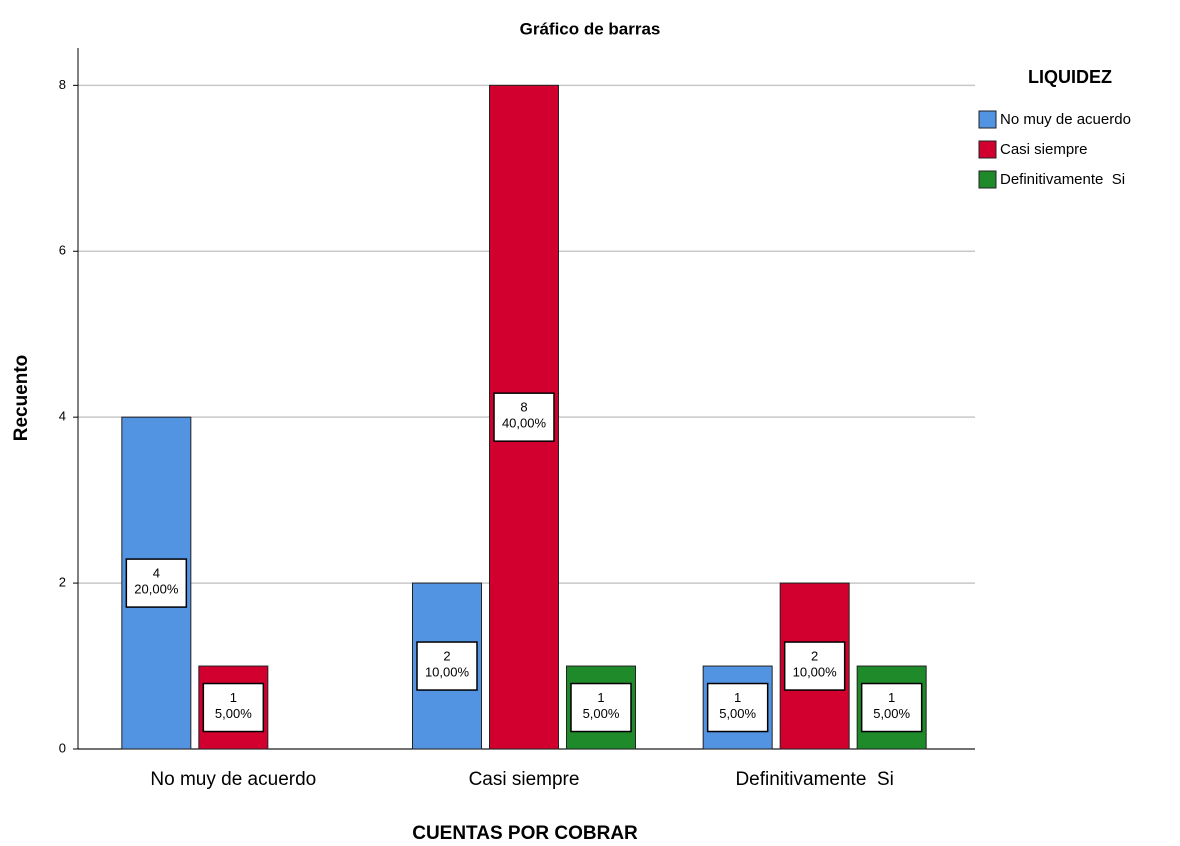 The height and width of the screenshot is (846, 1180). What do you see at coordinates (62, 582) in the screenshot?
I see `y-tick-label: 2` at bounding box center [62, 582].